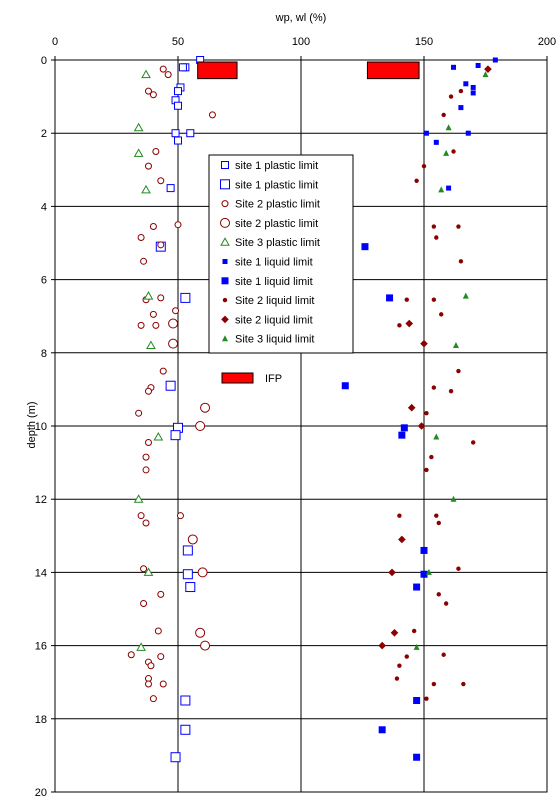  Describe the element at coordinates (274, 340) in the screenshot. I see `legend-label: Site 3 liquid limit` at that location.